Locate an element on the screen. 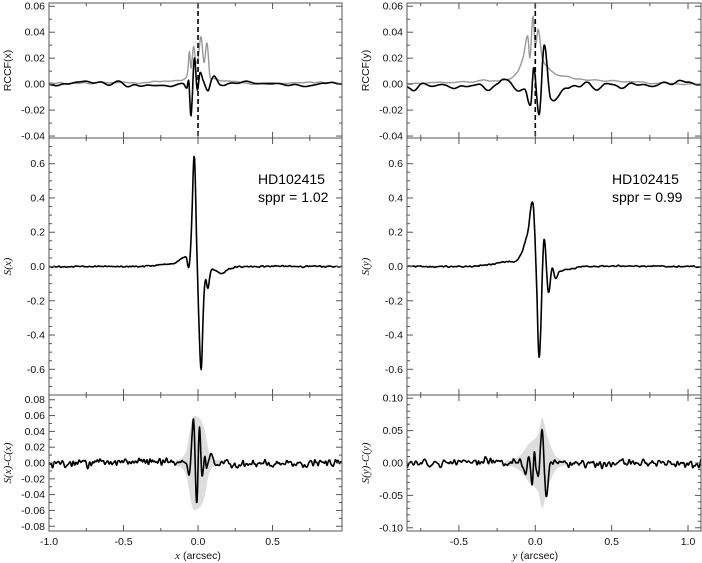 Image resolution: width=702 pixels, height=563 pixels. annotation-sppr-right: sppr = 0.99 is located at coordinates (647, 197).